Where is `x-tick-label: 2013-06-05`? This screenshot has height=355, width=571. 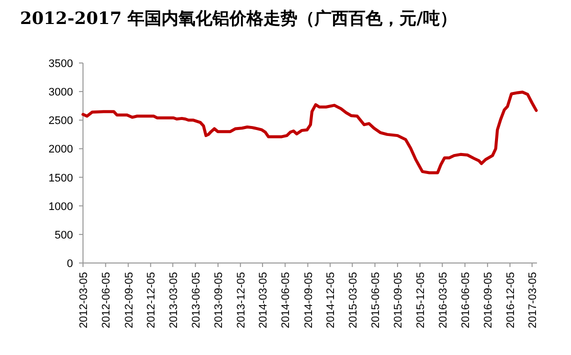 x-tick-label: 2013-06-05 is located at coordinates (196, 300).